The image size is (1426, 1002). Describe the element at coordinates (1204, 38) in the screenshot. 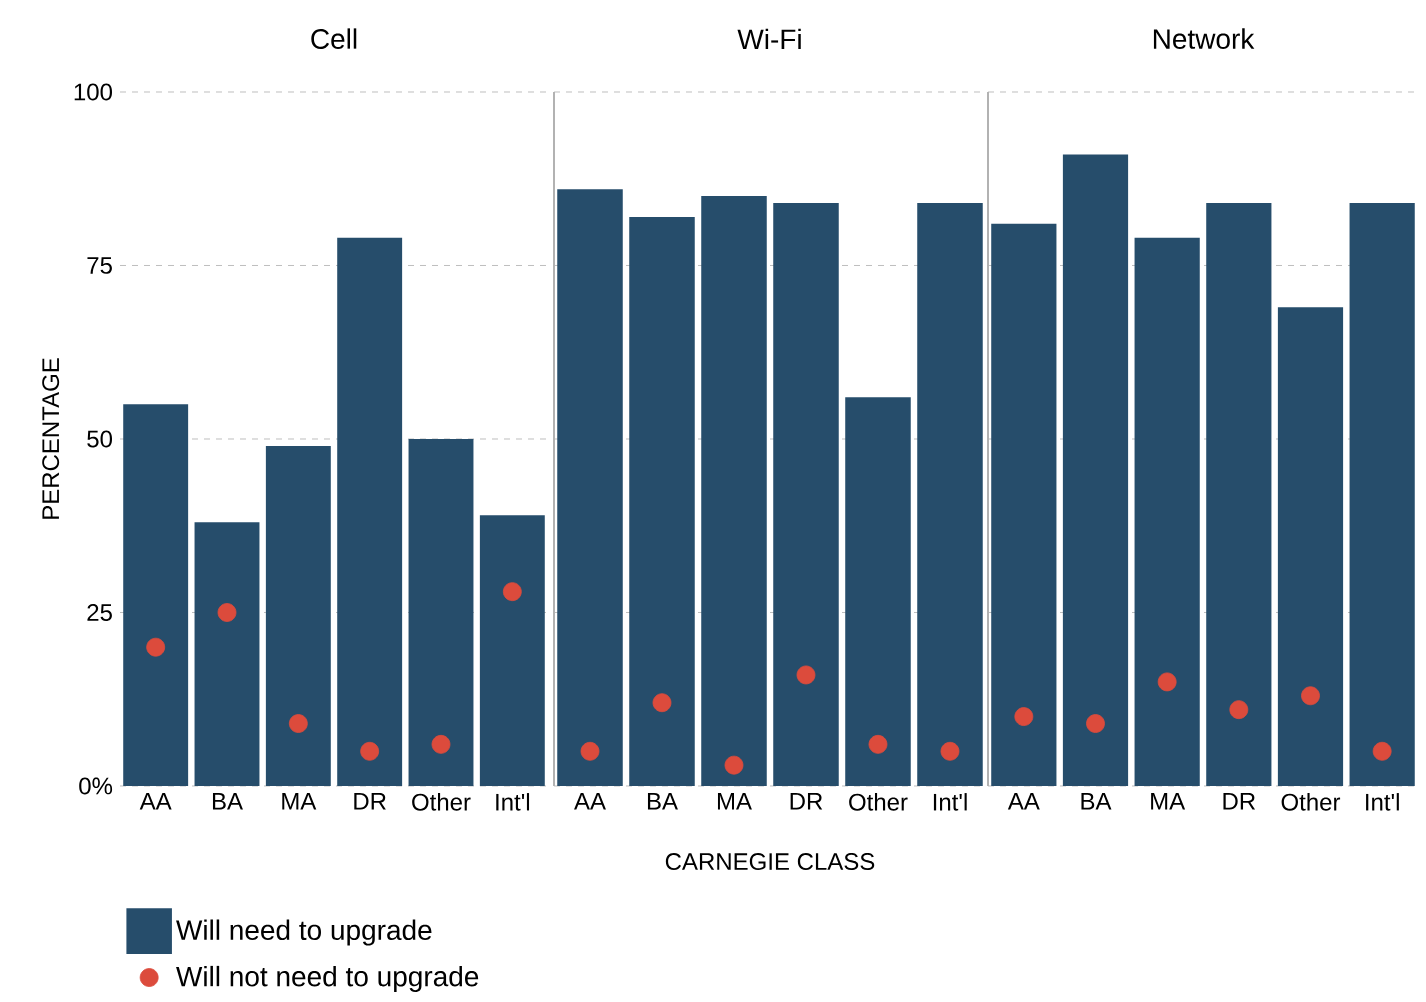

I see `chart-title: Network` at that location.